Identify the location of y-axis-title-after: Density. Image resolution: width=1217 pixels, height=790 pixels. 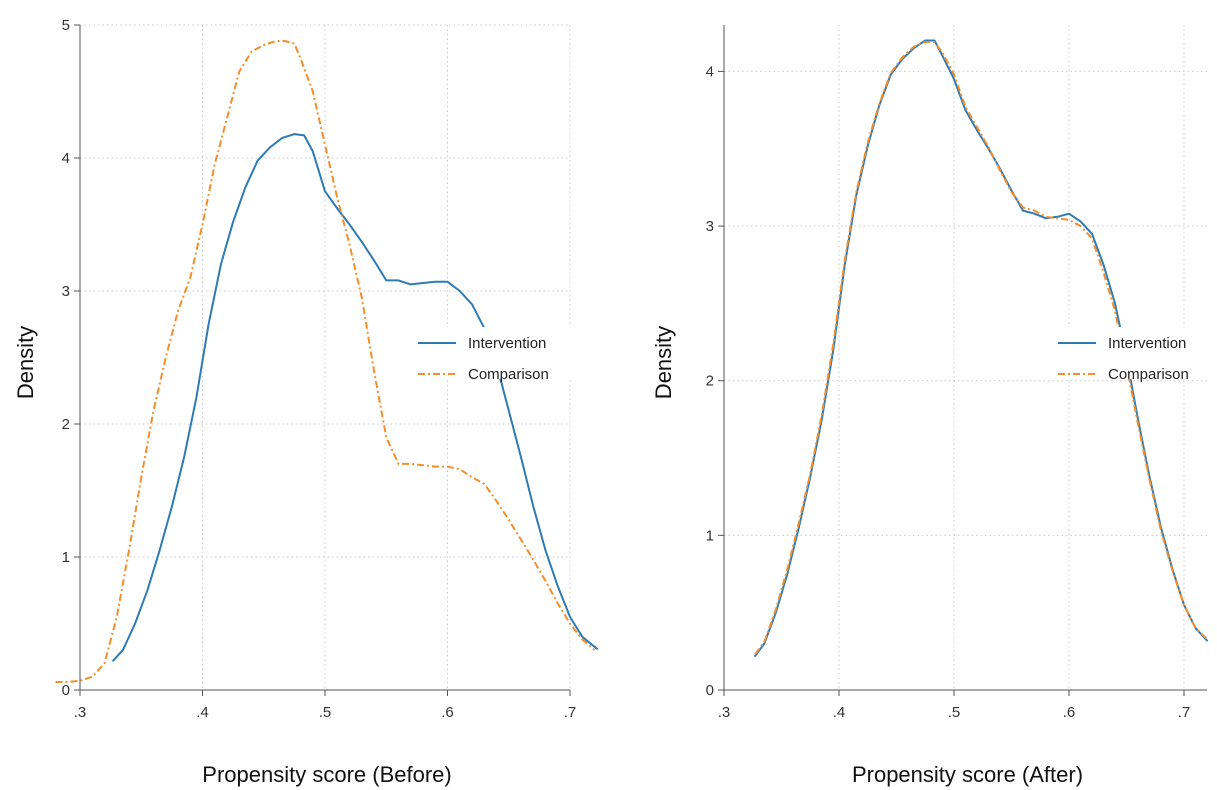
(663, 362).